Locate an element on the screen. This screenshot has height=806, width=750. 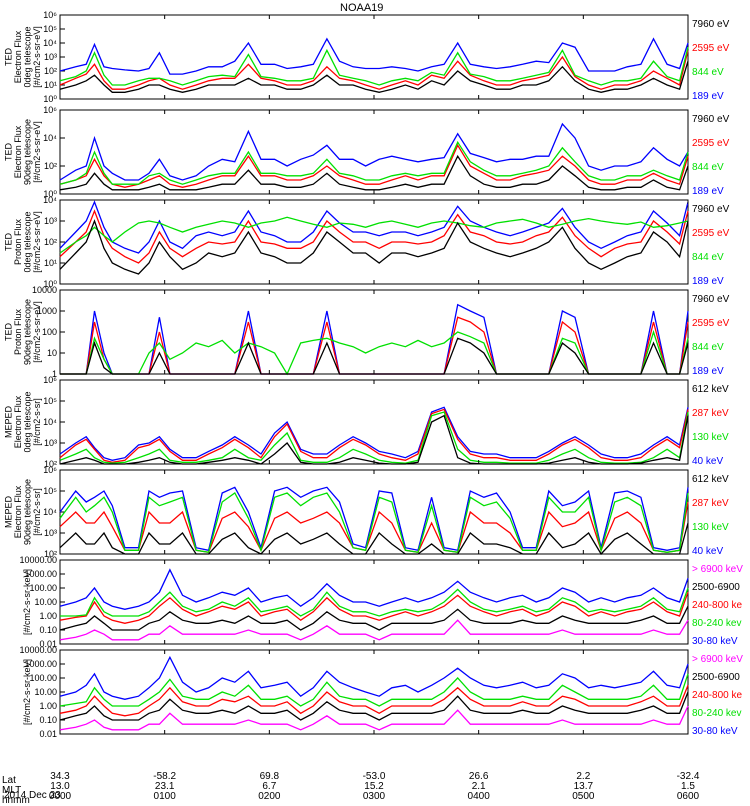
y-tick-label: 0.01 is located at coordinates (48, 644).